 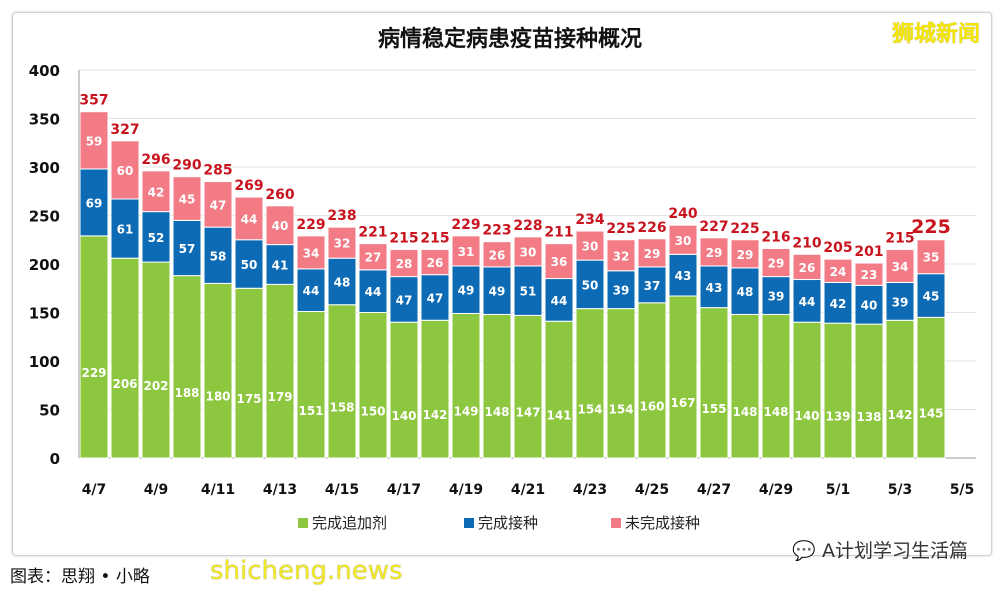 I want to click on x-tick-label: 4/9, so click(x=156, y=490).